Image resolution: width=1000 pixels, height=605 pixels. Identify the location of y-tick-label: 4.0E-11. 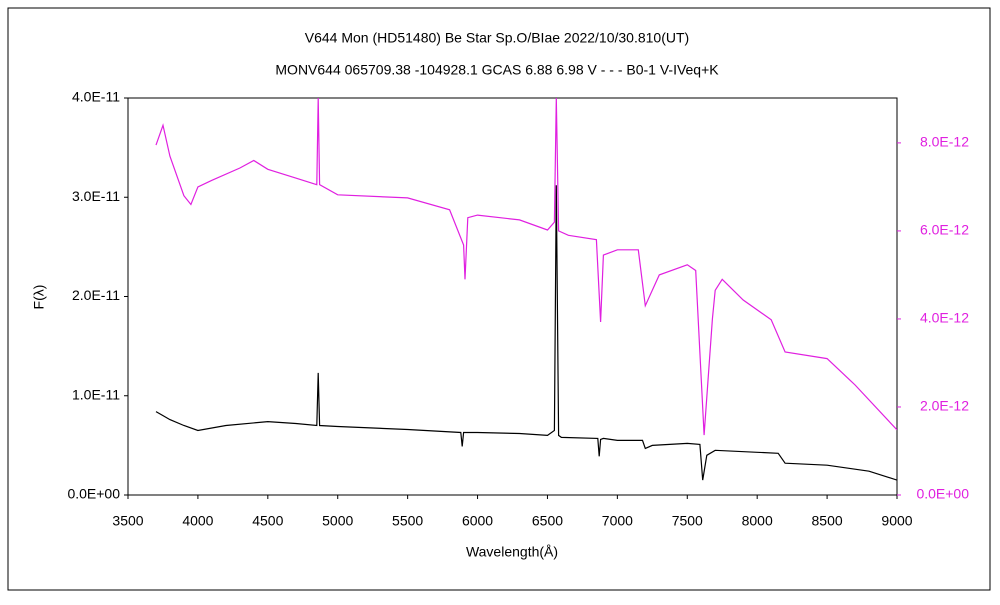
(96, 97).